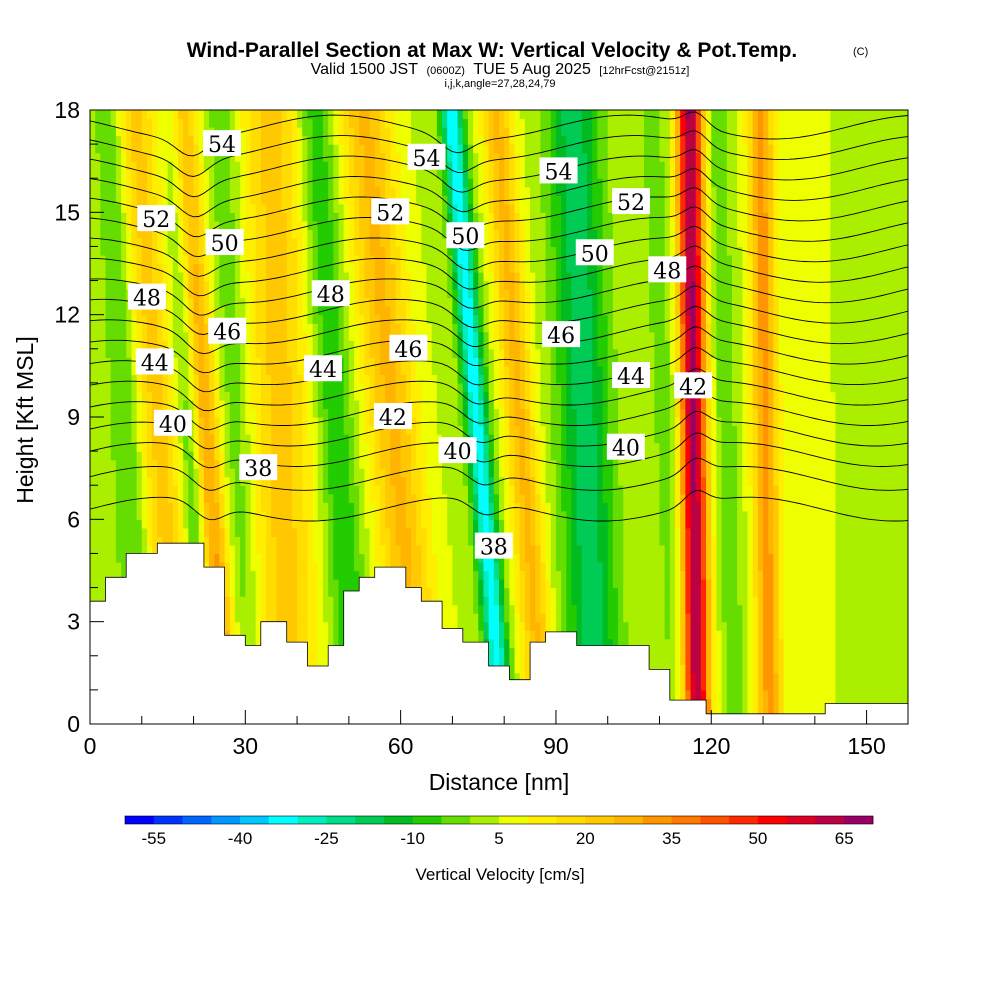 Image resolution: width=1000 pixels, height=1000 pixels. What do you see at coordinates (499, 84) in the screenshot?
I see `grid-info: i,j,k,angle=27,28,24,79` at bounding box center [499, 84].